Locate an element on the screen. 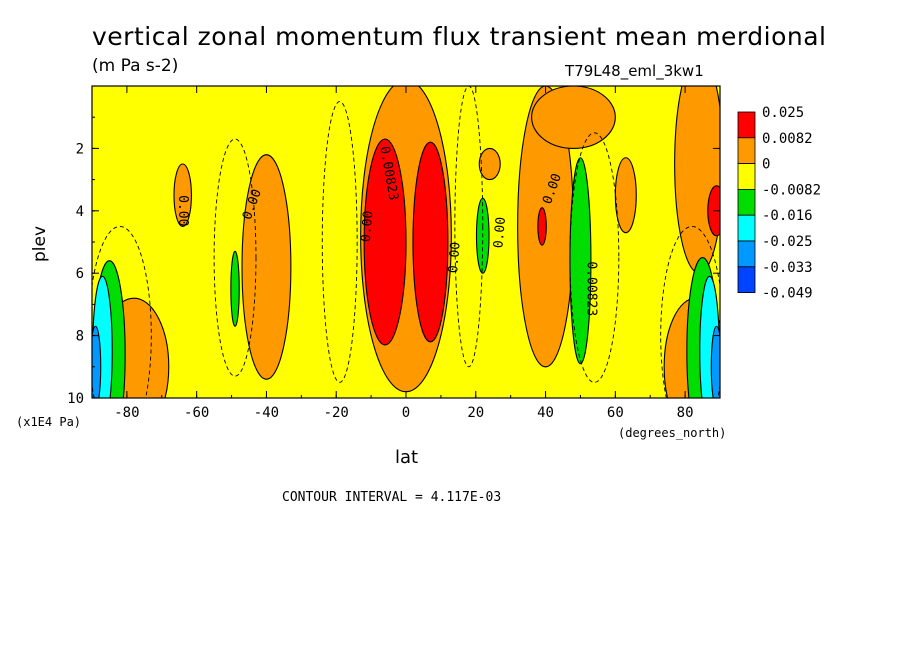 Image resolution: width=904 pixels, height=654 pixels. x-axis-units: (degrees_north) is located at coordinates (672, 433).